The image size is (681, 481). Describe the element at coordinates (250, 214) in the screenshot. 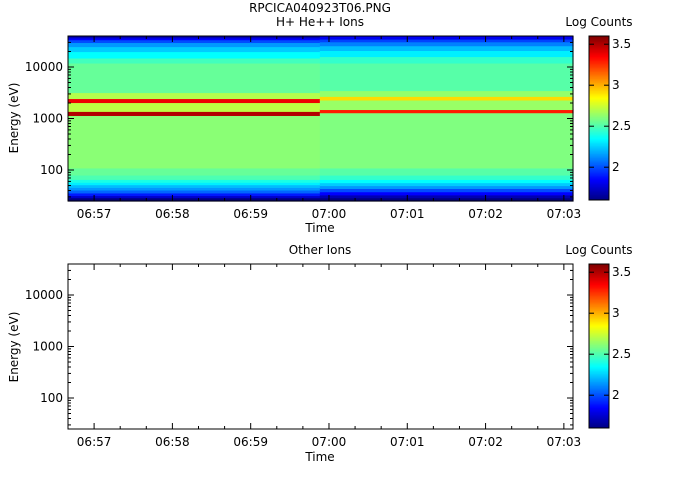

I see `x-tick-label: 06:59` at that location.